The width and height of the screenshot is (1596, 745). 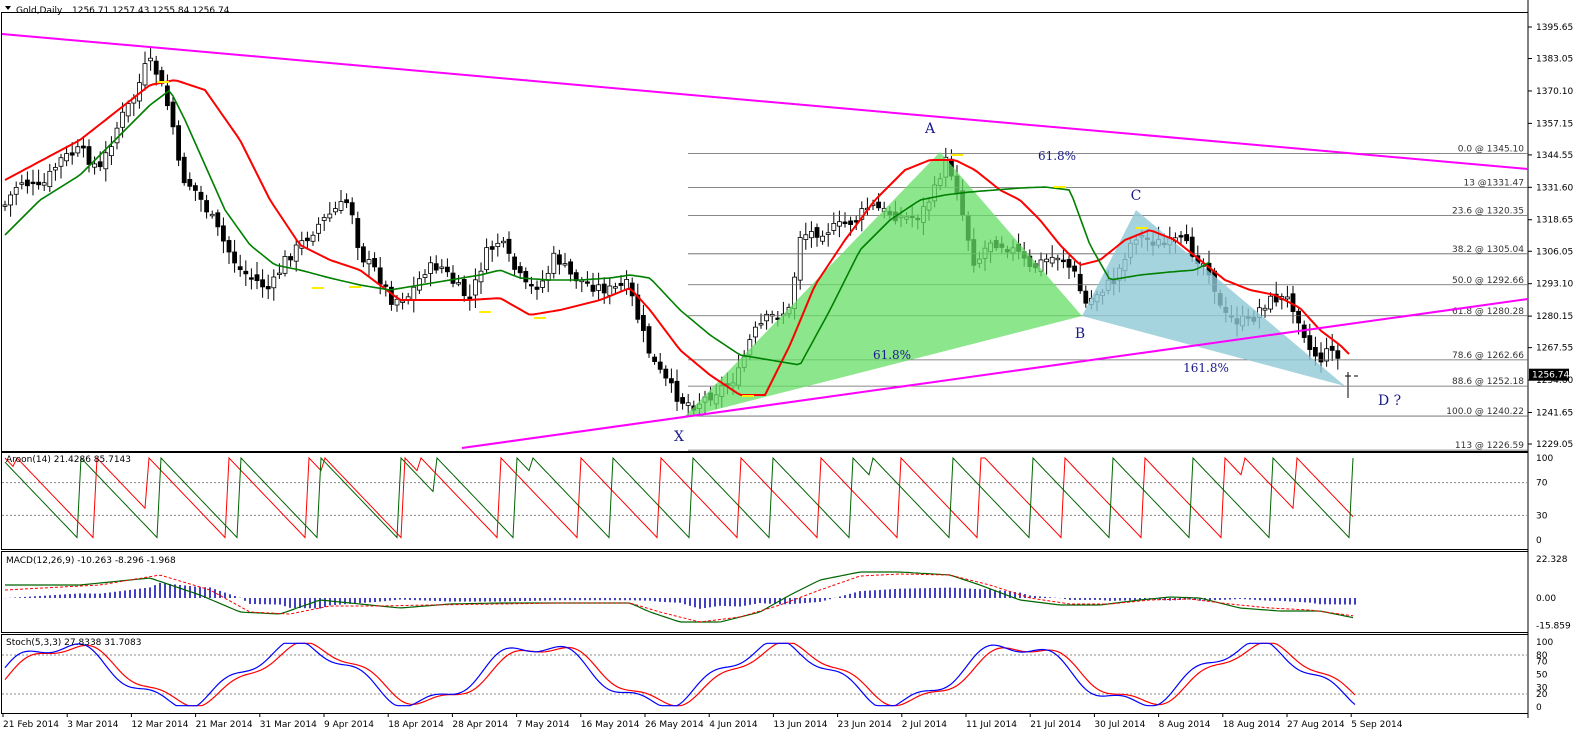 I want to click on price-tick-label: 1331.60, so click(x=1554, y=188).